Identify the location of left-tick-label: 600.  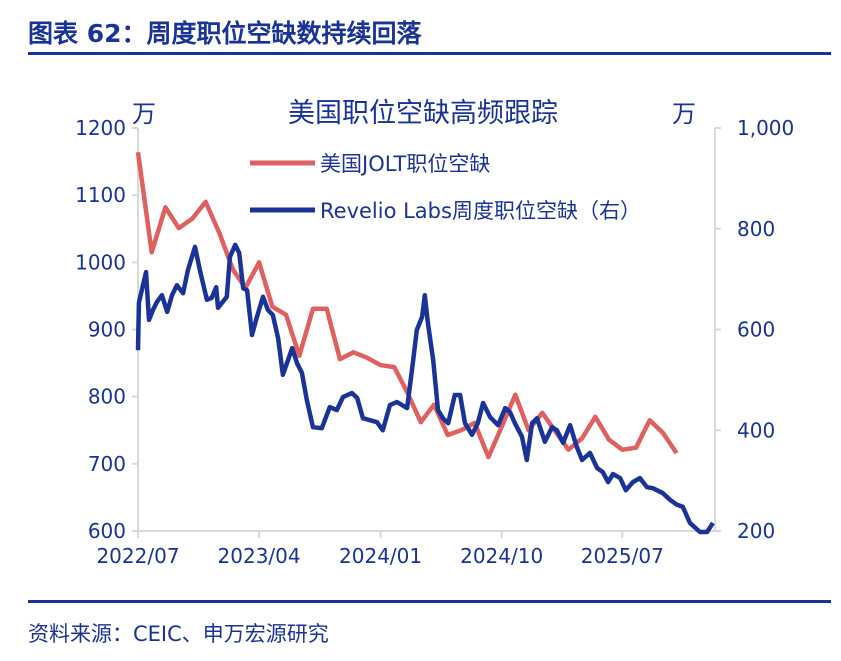
(107, 531).